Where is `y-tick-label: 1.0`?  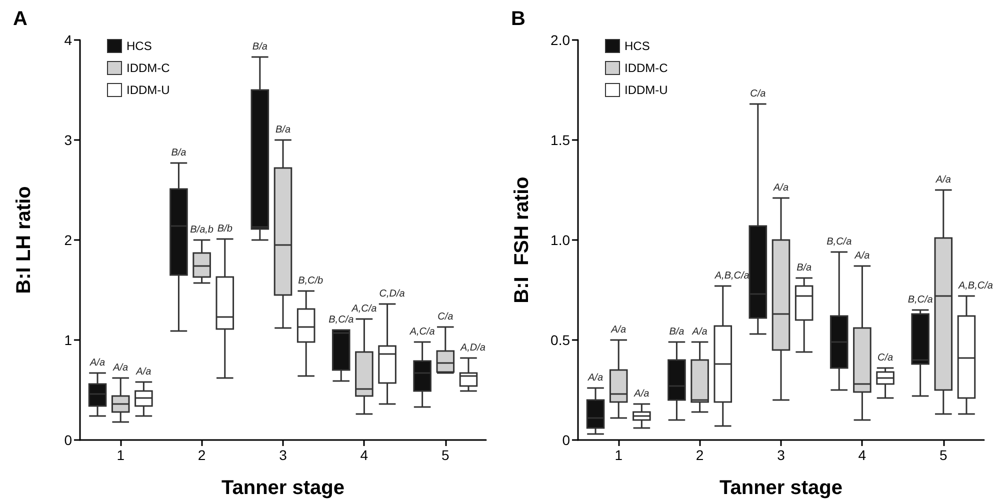 y-tick-label: 1.0 is located at coordinates (560, 240).